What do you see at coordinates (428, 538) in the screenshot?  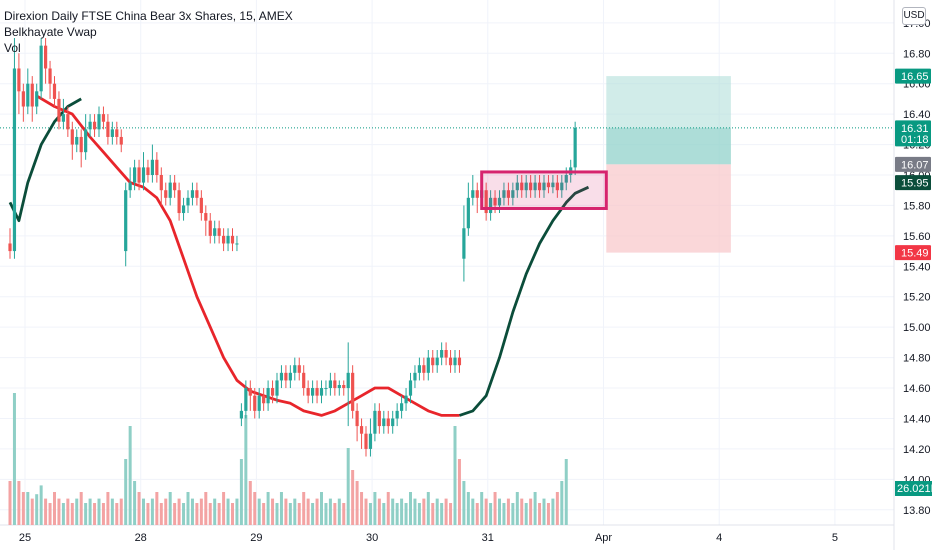 I see `time-axis: 25 28 29 30 31 Apr 4 5` at bounding box center [428, 538].